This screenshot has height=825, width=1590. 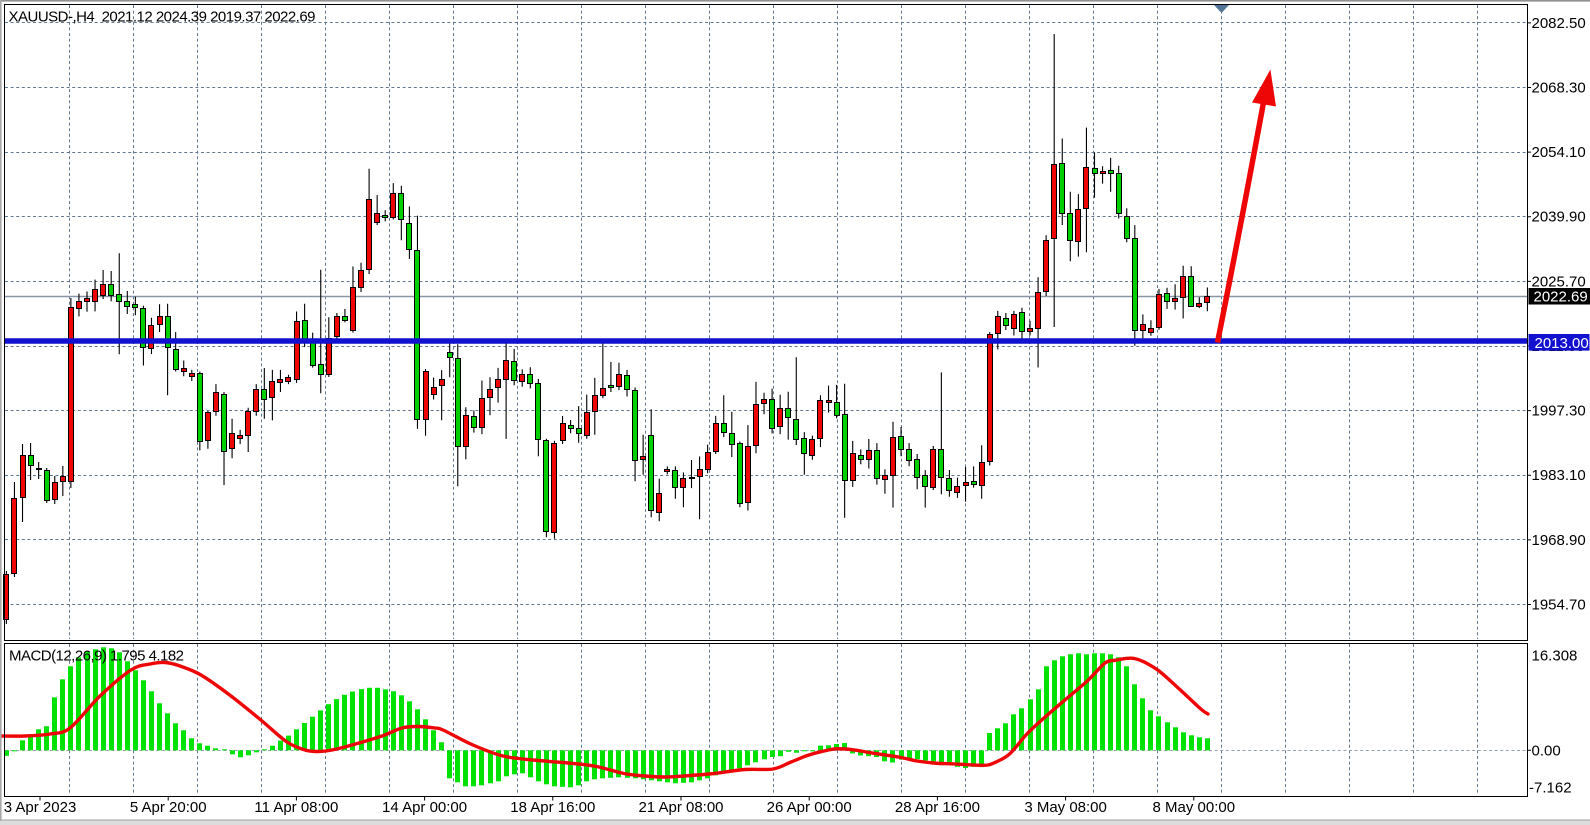 What do you see at coordinates (40, 807) in the screenshot?
I see `svg-text: 3 Apr 2023` at bounding box center [40, 807].